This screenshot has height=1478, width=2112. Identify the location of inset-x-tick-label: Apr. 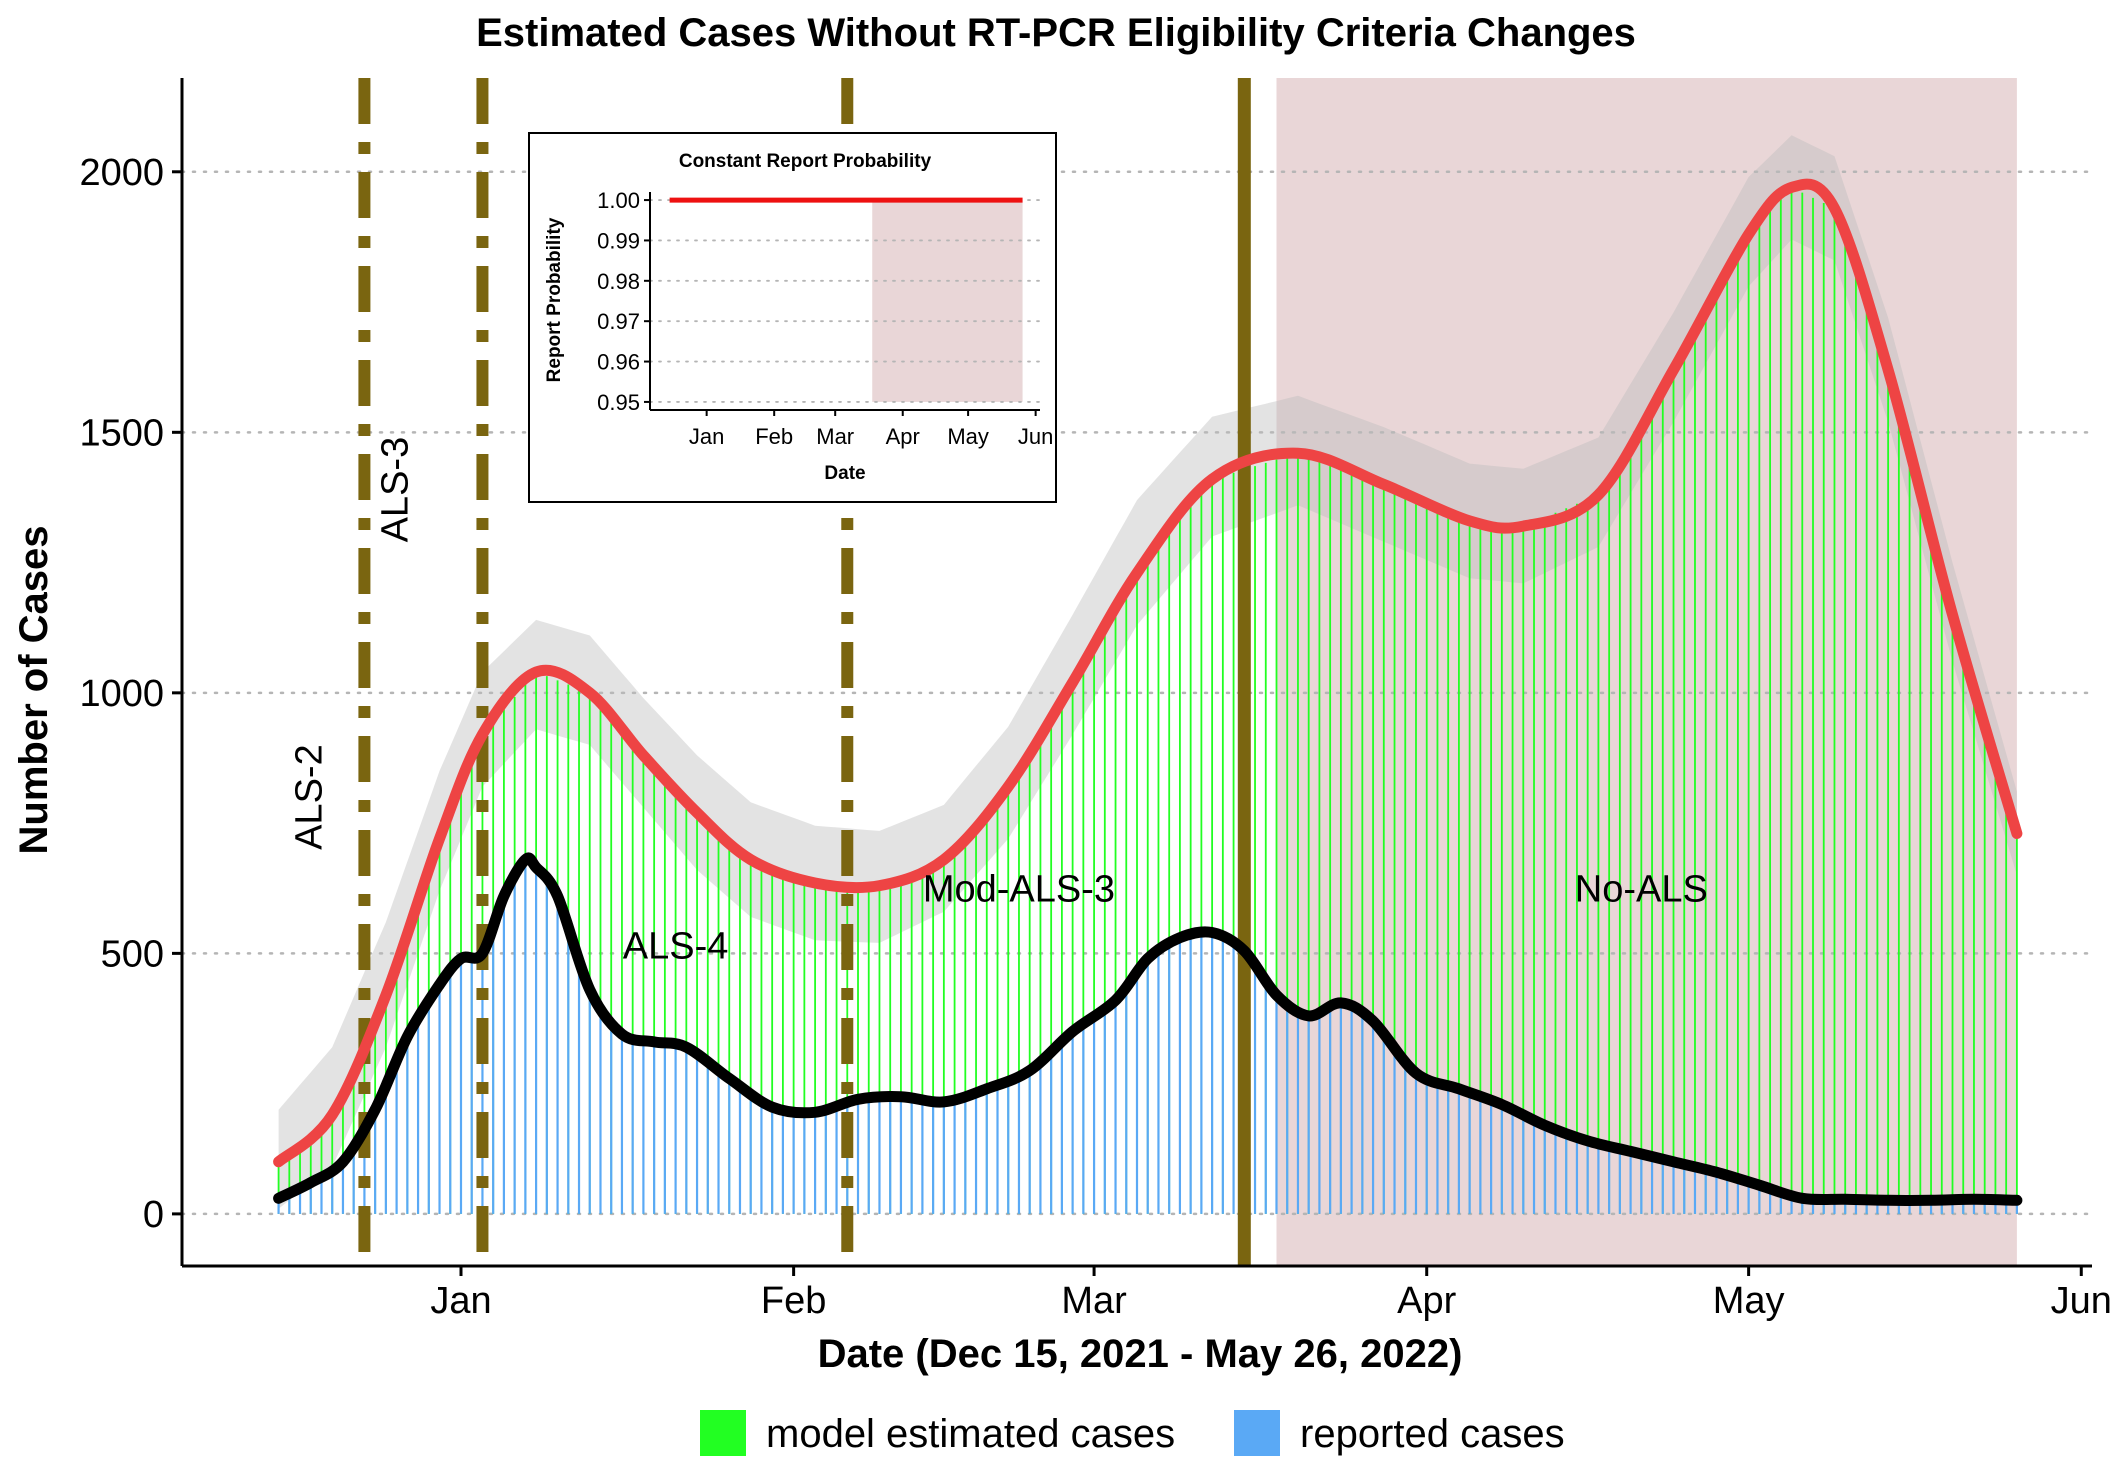
(903, 436).